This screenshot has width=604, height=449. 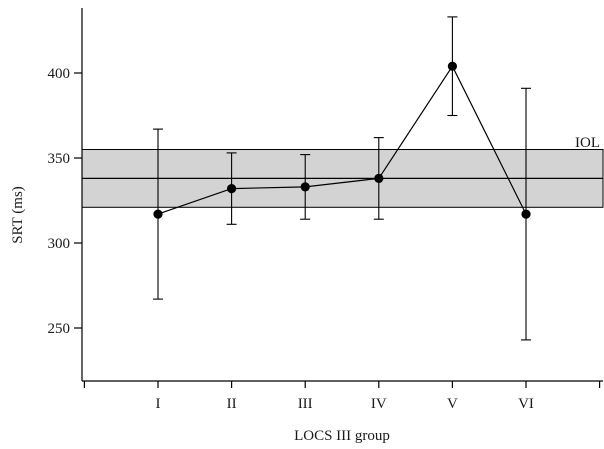 I want to click on x-axis-title: LOCS III group, so click(x=342, y=436).